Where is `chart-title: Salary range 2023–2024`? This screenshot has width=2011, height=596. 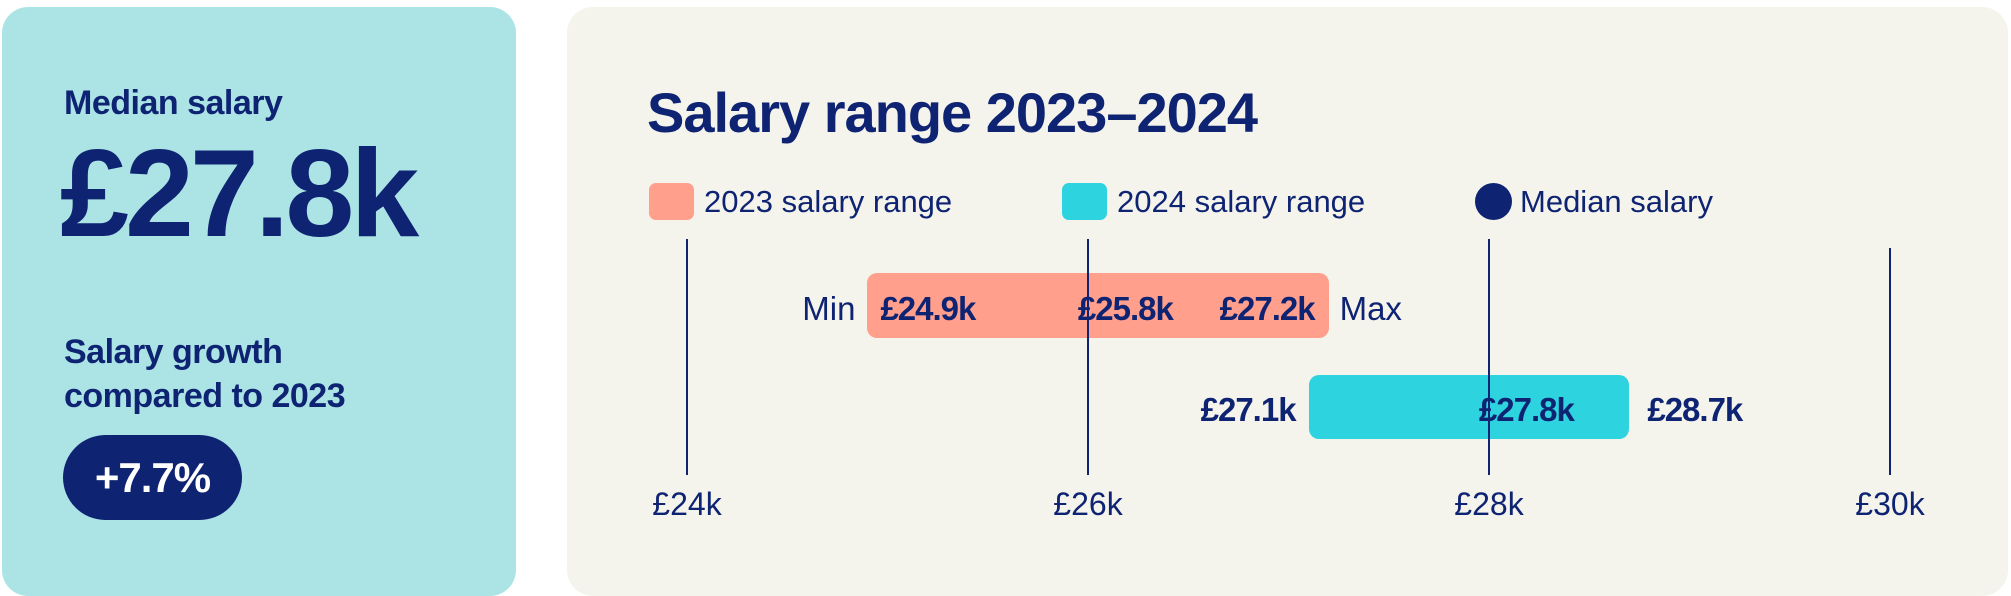 chart-title: Salary range 2023–2024 is located at coordinates (952, 112).